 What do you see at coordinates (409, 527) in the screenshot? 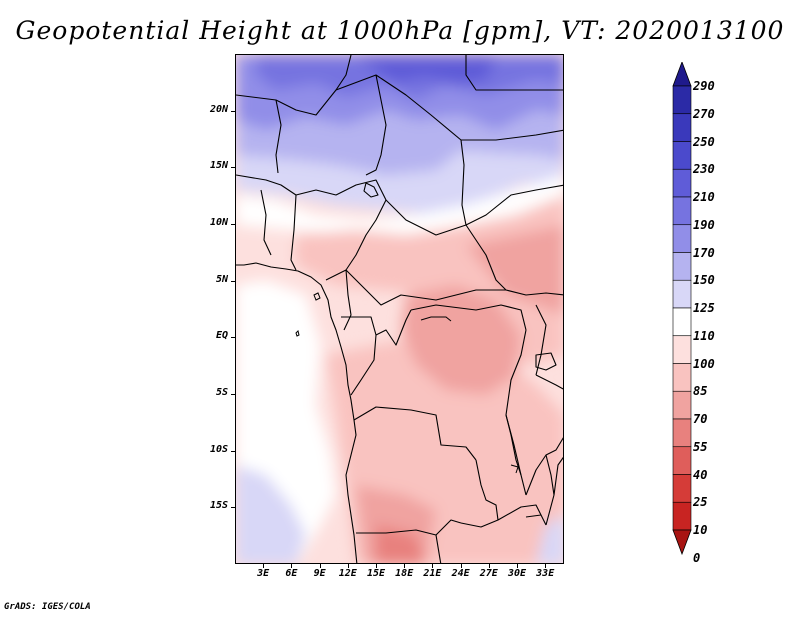
I see `border-angola-south` at bounding box center [409, 527].